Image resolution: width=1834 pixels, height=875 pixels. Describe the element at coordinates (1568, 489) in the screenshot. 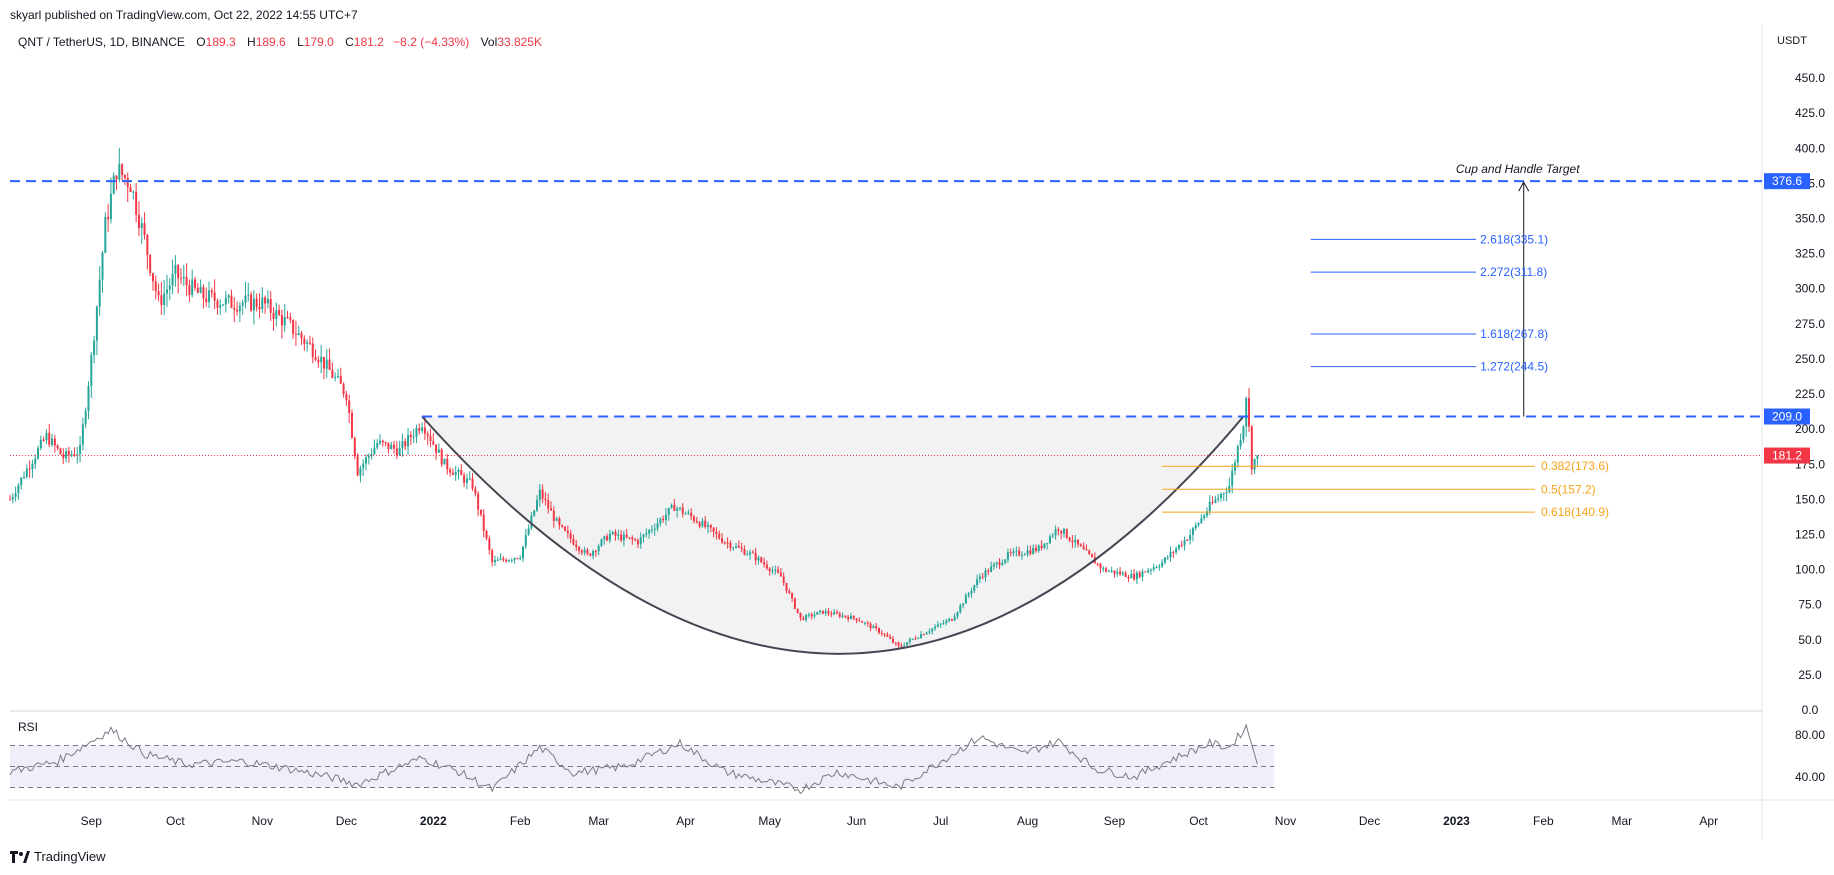

I see `fib-retracement-label: 0.5(157.2)` at that location.